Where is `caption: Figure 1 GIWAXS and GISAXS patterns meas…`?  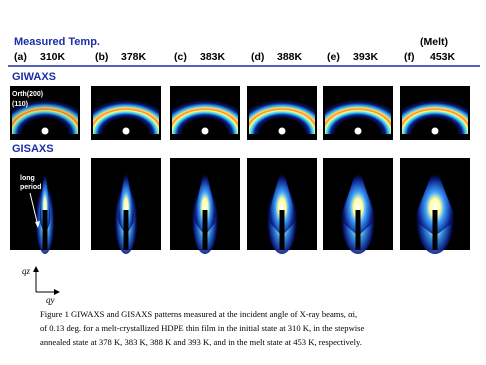 caption: Figure 1 GIWAXS and GISAXS patterns meas… is located at coordinates (202, 328).